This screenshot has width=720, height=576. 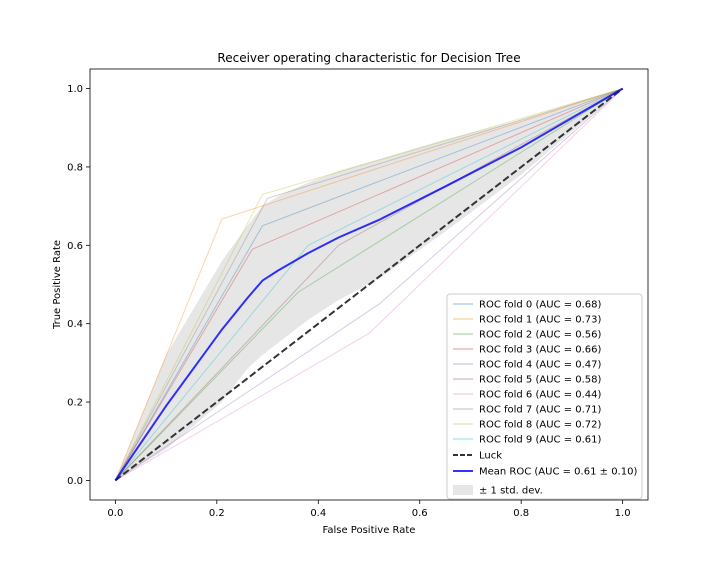 I want to click on x-tick-label: 0.4, so click(x=318, y=513).